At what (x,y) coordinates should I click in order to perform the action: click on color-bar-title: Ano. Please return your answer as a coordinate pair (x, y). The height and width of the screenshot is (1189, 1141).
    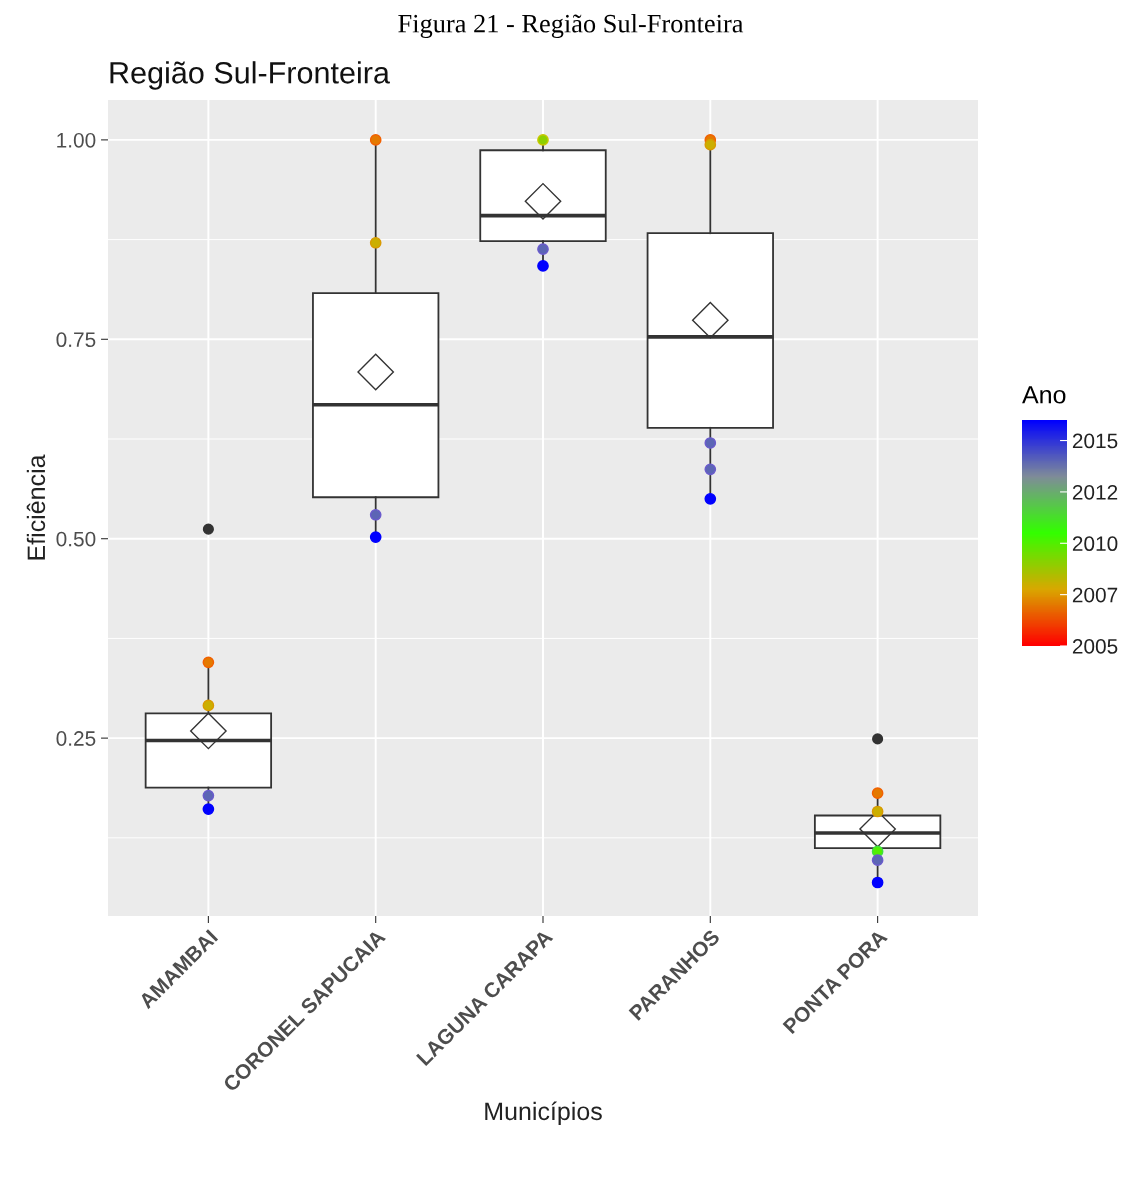
    Looking at the image, I should click on (1044, 395).